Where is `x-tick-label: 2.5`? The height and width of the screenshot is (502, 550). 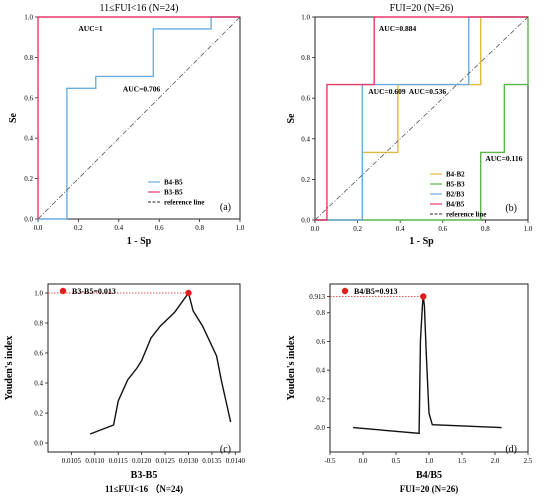
x-tick-label: 2.5 is located at coordinates (528, 461).